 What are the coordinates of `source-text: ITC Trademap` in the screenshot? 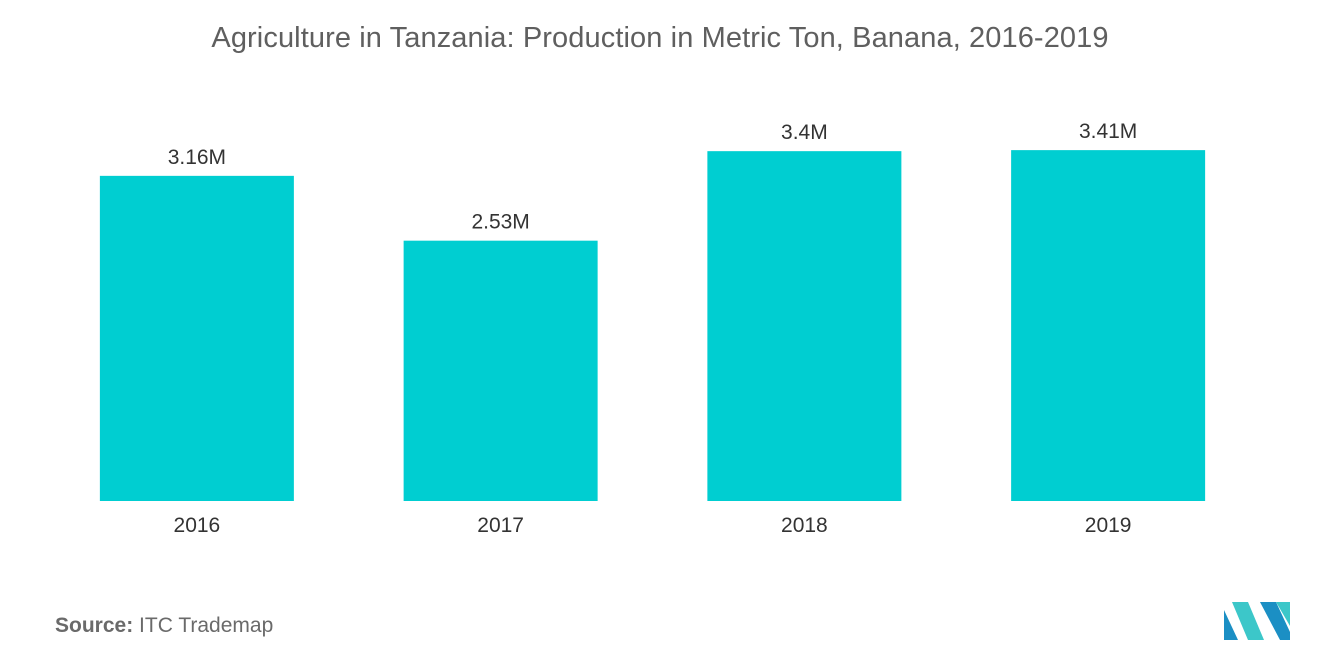 It's located at (206, 625).